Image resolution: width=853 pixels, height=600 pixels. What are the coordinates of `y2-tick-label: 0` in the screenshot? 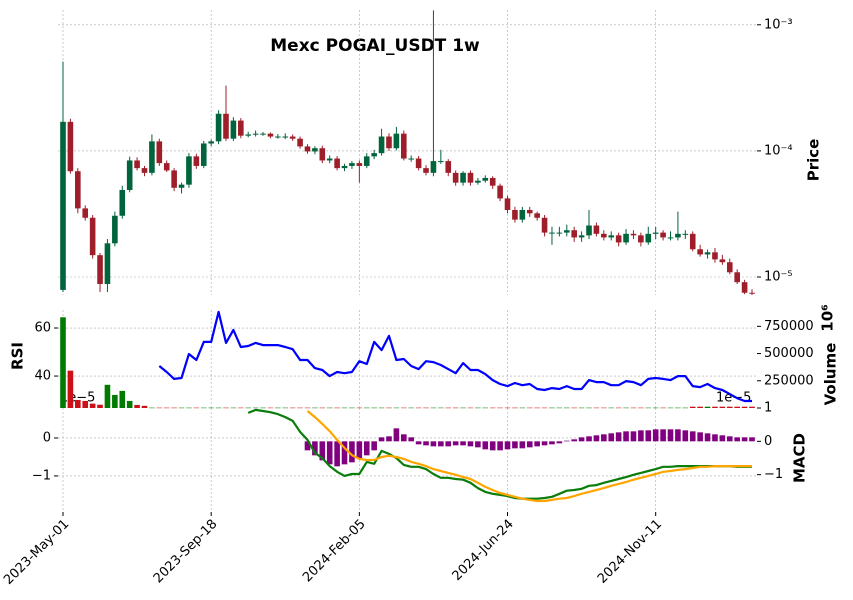 It's located at (768, 441).